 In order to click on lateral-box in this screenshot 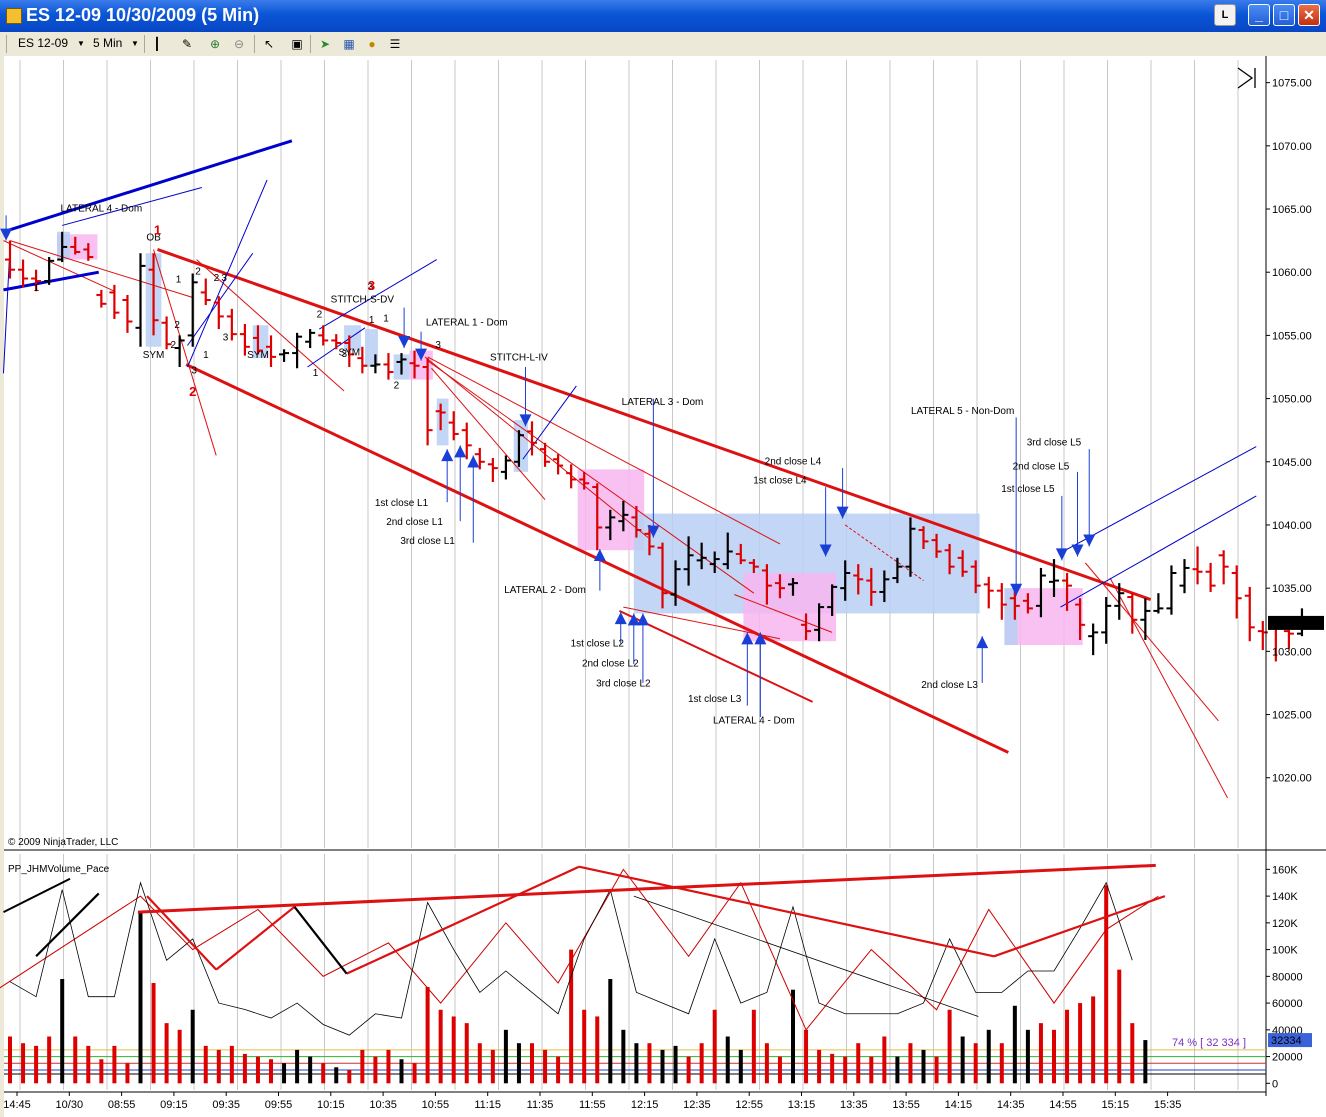, I will do `click(521, 446)`.